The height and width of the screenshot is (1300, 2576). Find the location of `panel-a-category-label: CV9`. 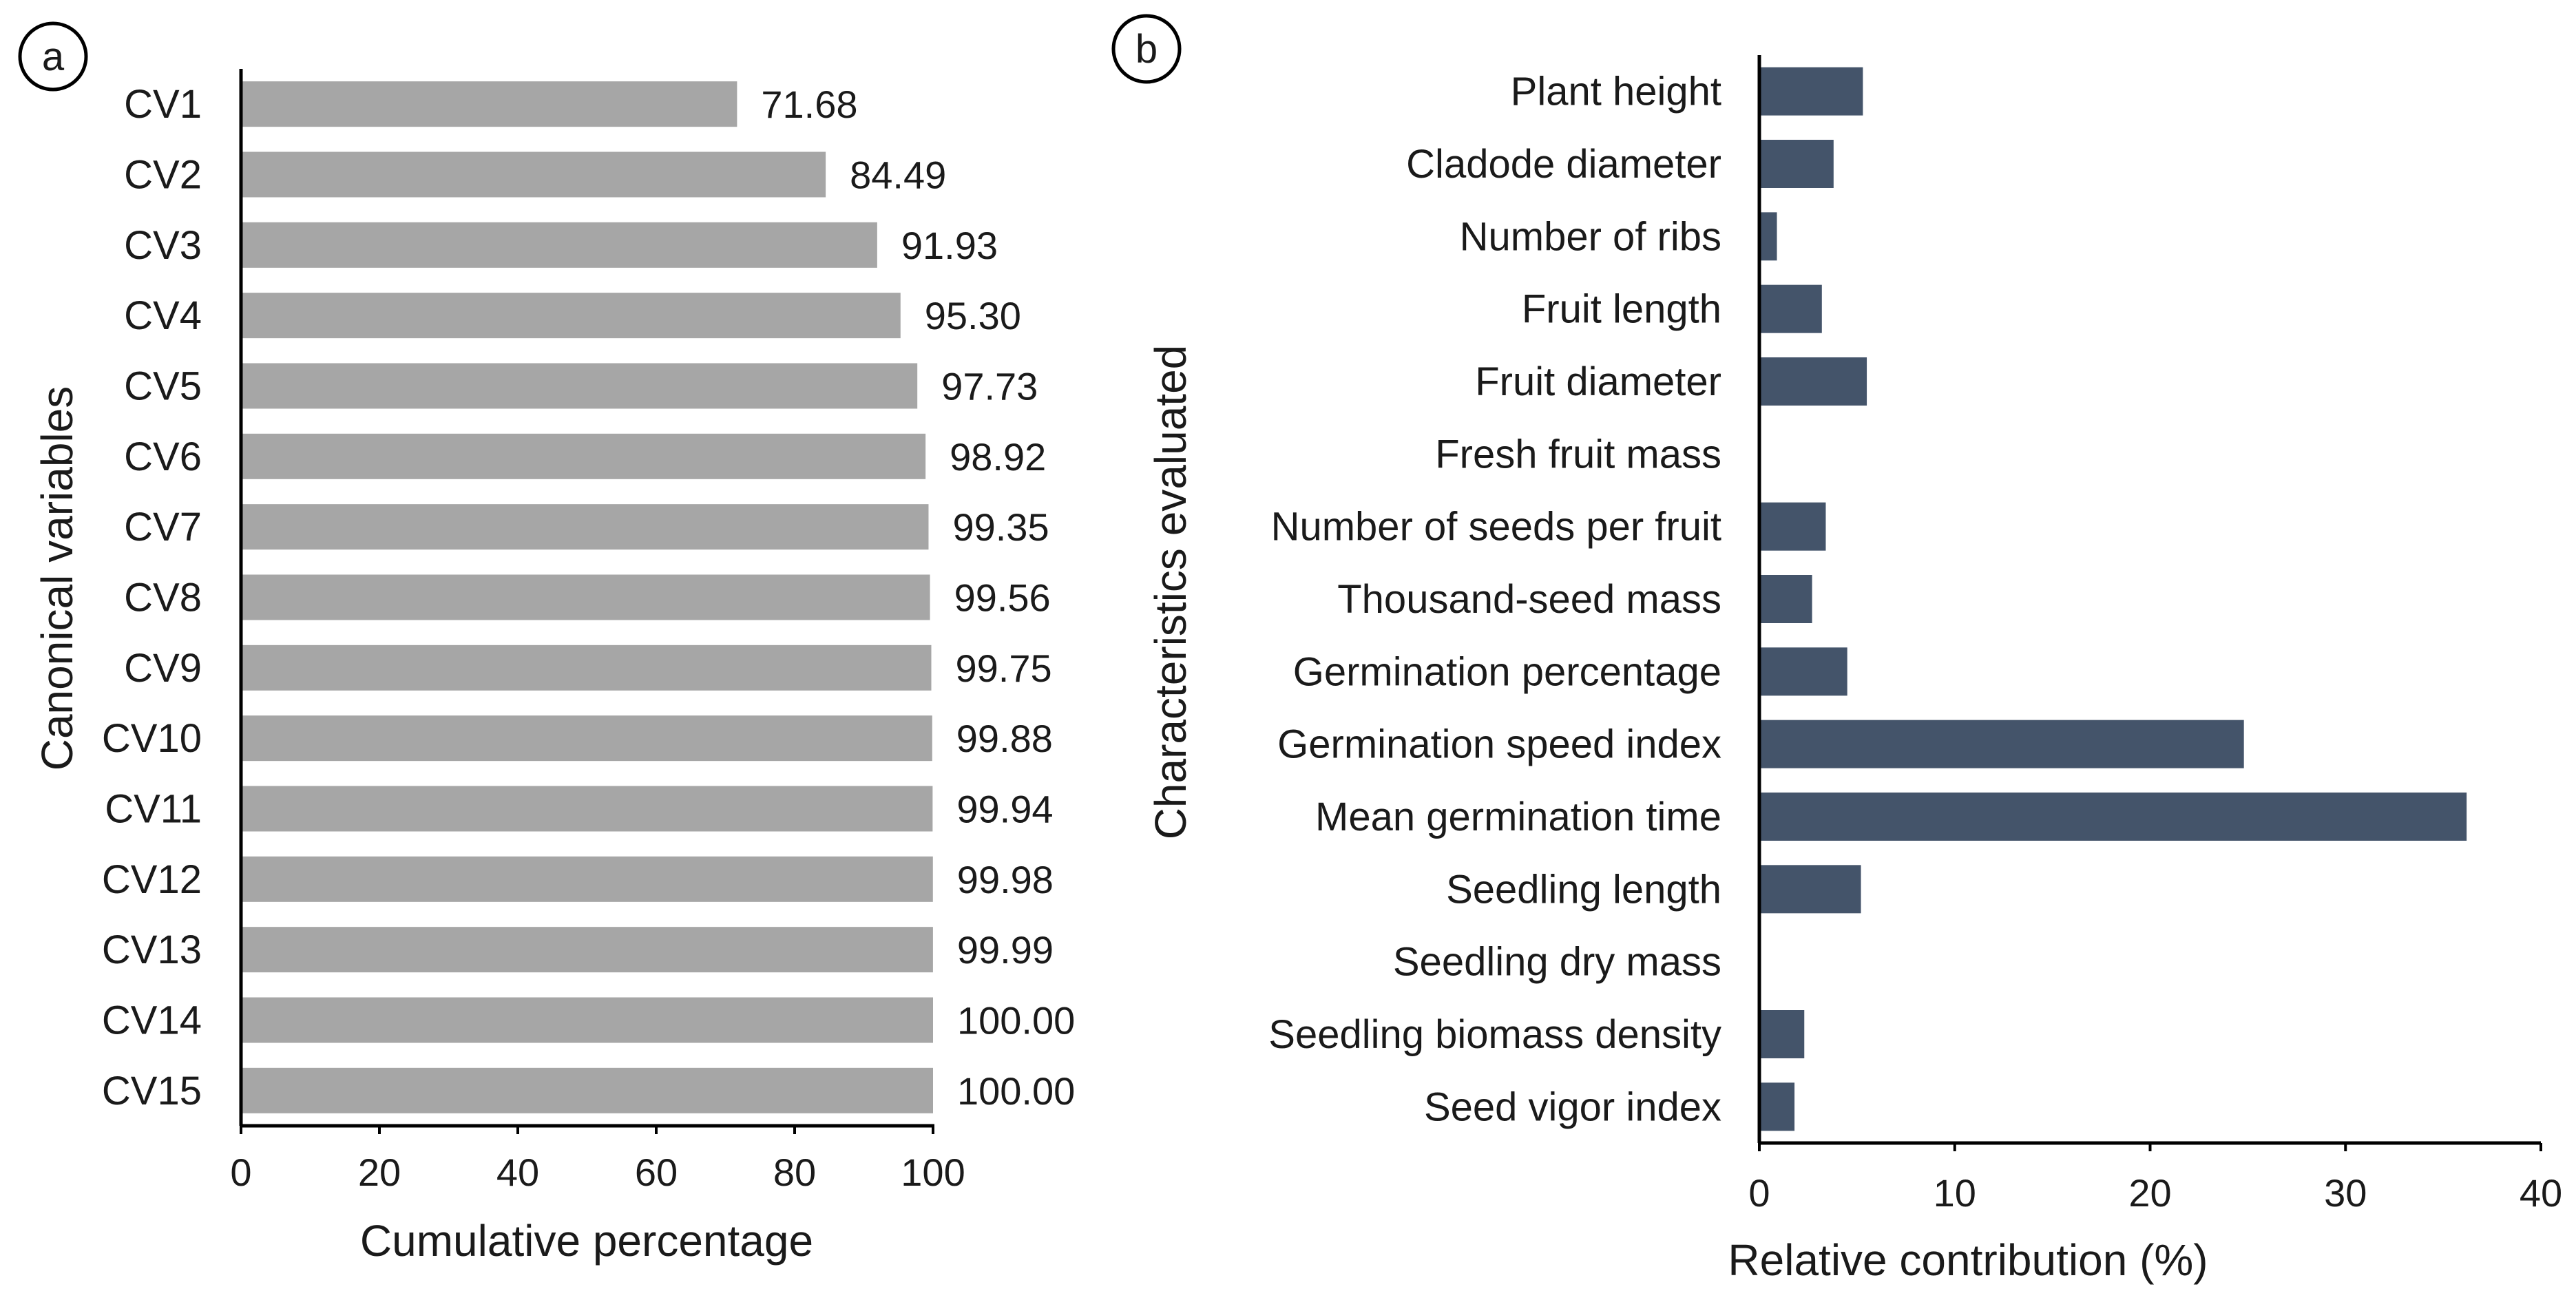

panel-a-category-label: CV9 is located at coordinates (163, 669).